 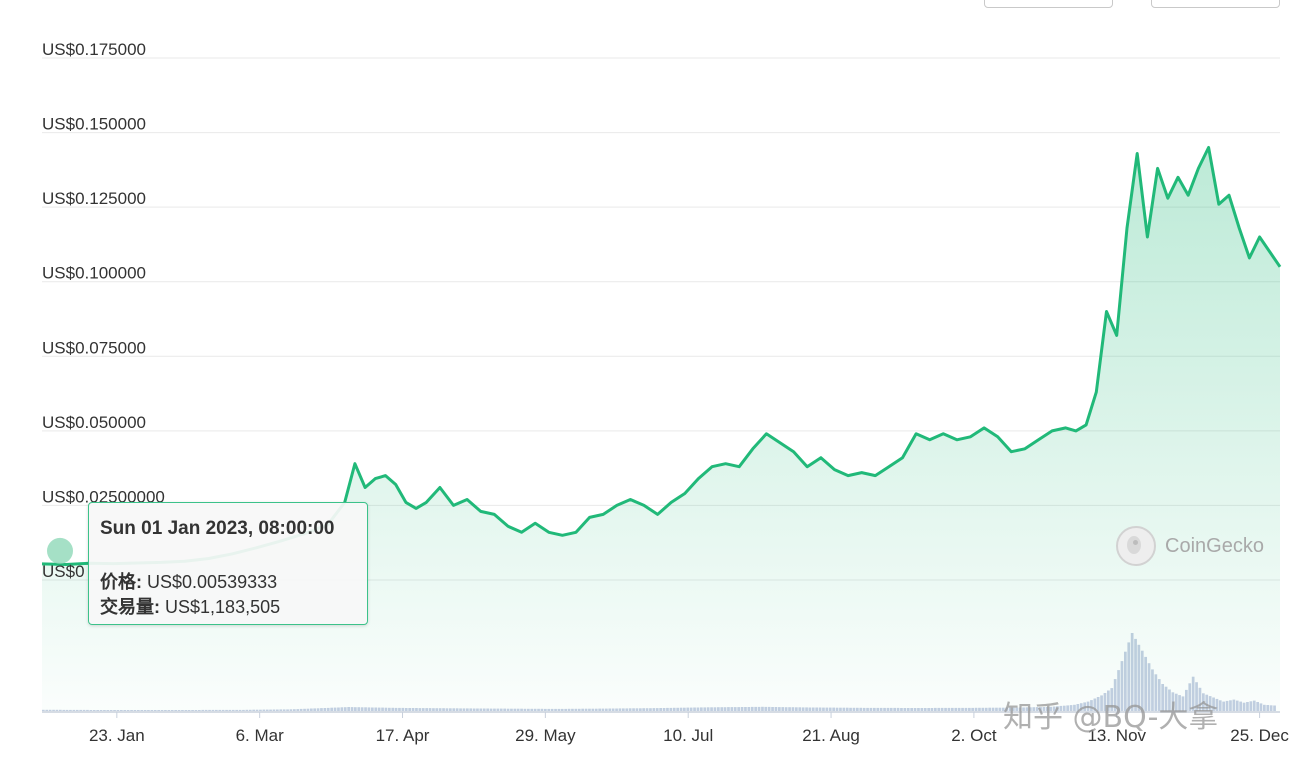 I want to click on coingecko-brand: CoinGecko, so click(x=1190, y=546).